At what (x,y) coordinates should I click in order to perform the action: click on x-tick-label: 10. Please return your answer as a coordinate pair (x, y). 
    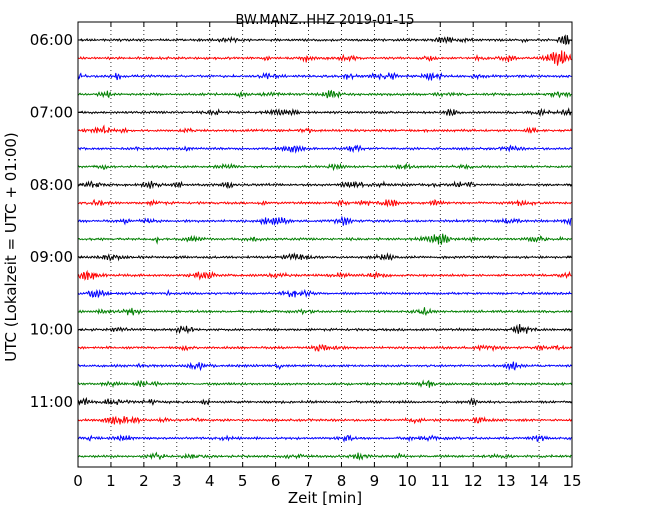
    Looking at the image, I should click on (407, 481).